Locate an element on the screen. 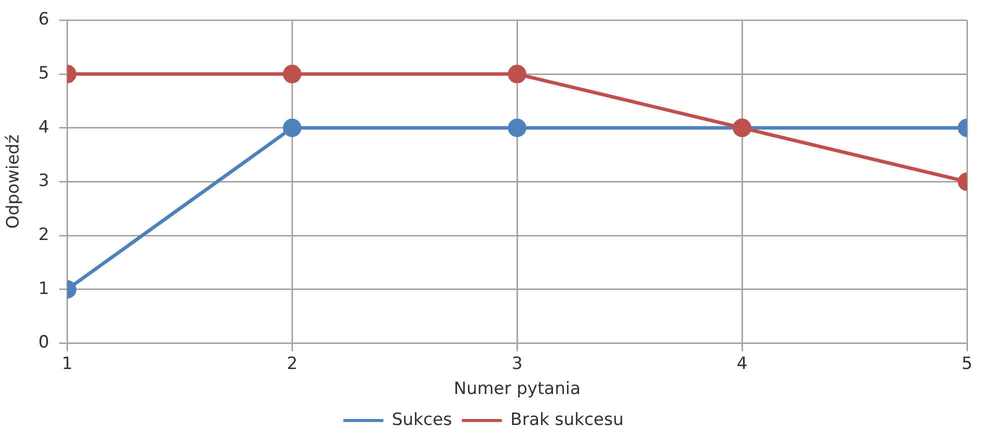  y-tick-label: 2 is located at coordinates (44, 234).